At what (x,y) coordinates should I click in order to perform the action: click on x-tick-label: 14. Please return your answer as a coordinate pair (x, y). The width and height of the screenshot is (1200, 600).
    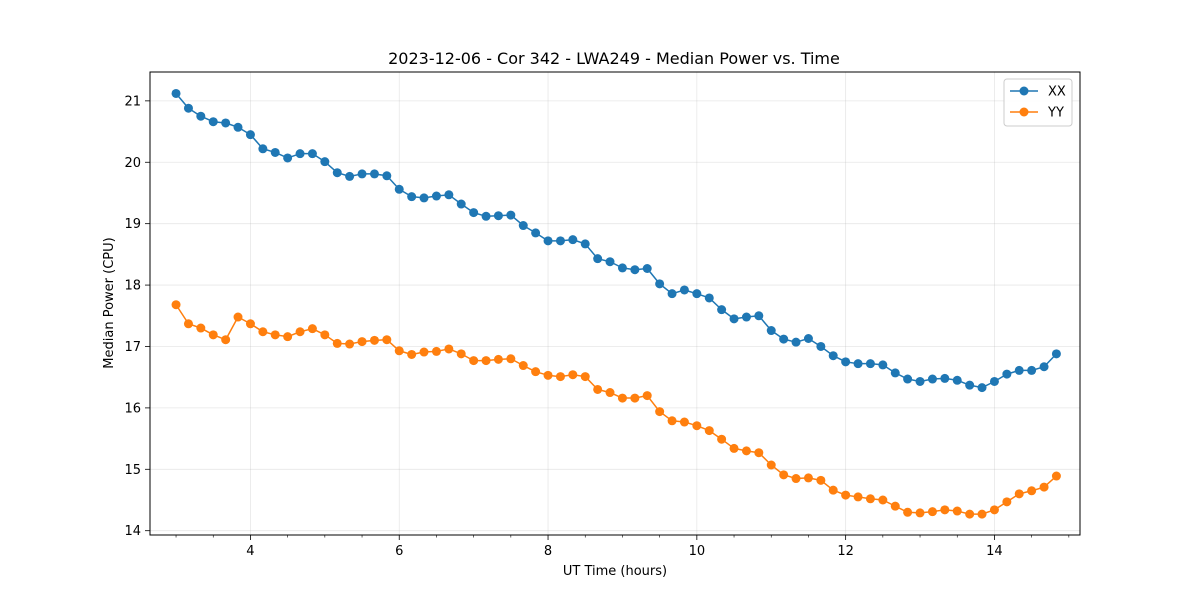
    Looking at the image, I should click on (994, 551).